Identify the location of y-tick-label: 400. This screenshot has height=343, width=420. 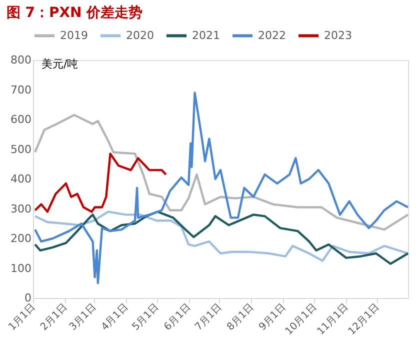
(21, 179).